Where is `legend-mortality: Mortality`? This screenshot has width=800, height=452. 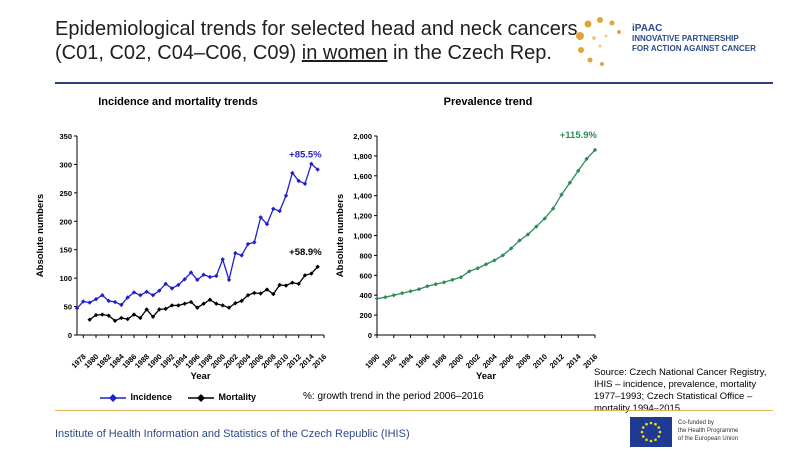 legend-mortality: Mortality is located at coordinates (222, 397).